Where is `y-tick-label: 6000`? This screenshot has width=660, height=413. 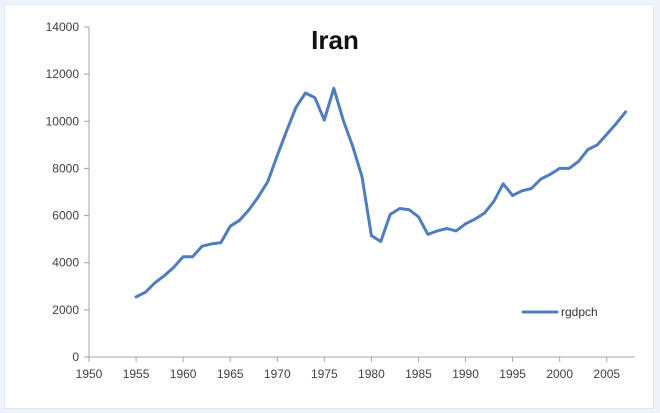
y-tick-label: 6000 is located at coordinates (65, 216).